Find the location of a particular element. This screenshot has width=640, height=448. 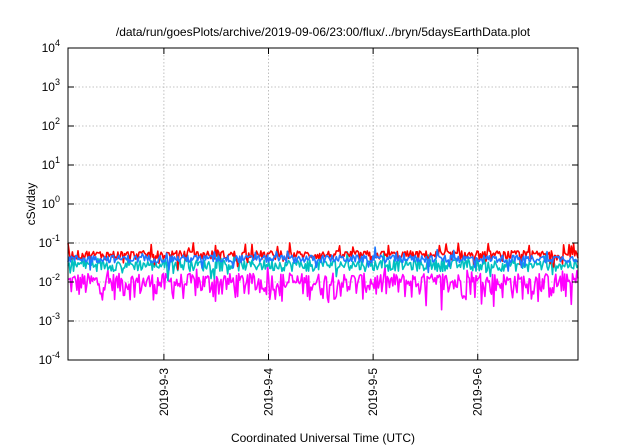

y-tick-label: 10¹ is located at coordinates (51, 163).